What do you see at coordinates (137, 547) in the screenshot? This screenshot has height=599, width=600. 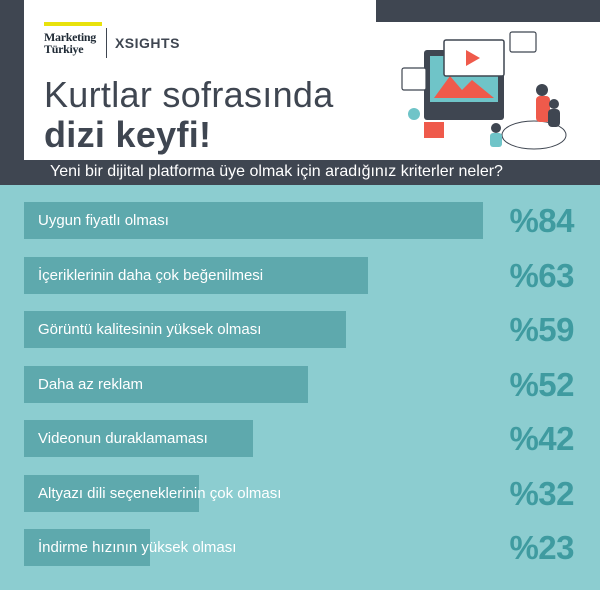 I see `bar-label-7: İndirme hızının yüksek olması` at bounding box center [137, 547].